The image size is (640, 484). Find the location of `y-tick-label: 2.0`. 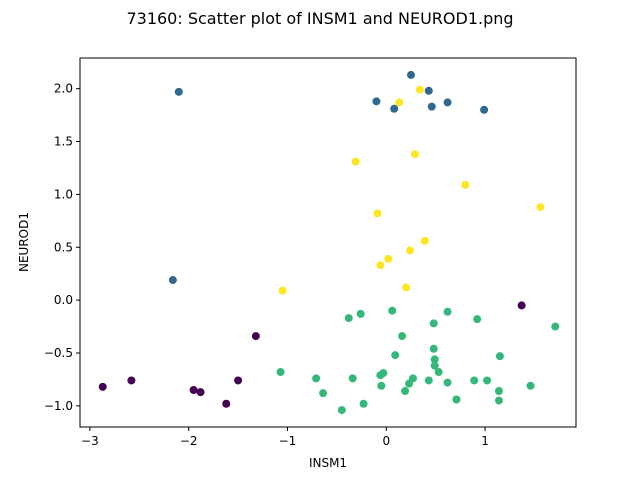

y-tick-label: 2.0 is located at coordinates (63, 89).